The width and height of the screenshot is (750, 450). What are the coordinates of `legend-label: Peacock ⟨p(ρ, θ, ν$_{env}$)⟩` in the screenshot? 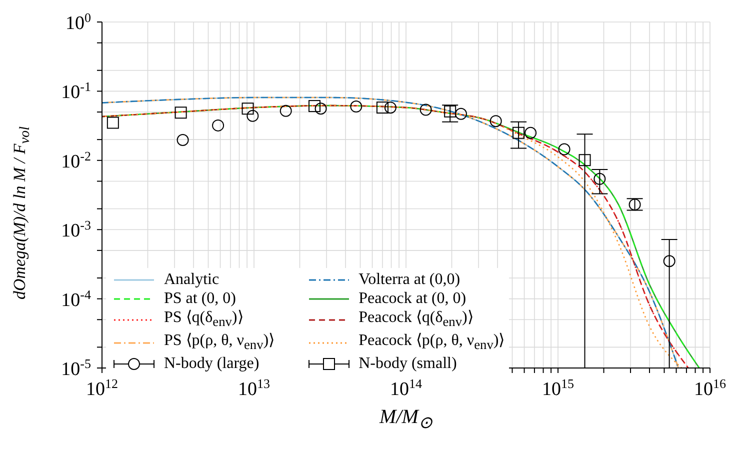 It's located at (431, 342).